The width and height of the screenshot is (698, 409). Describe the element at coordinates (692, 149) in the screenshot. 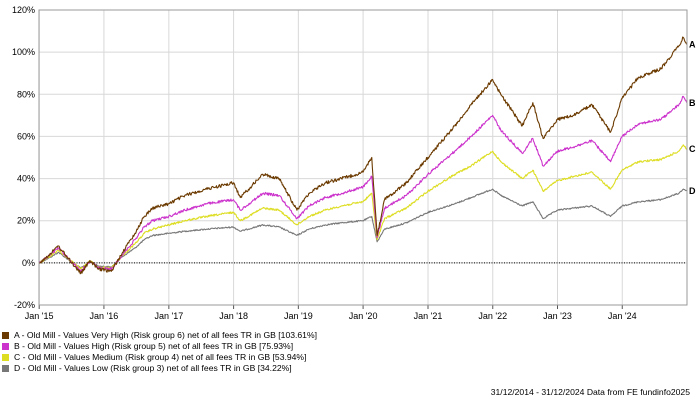

I see `series-end-label-c: C` at that location.